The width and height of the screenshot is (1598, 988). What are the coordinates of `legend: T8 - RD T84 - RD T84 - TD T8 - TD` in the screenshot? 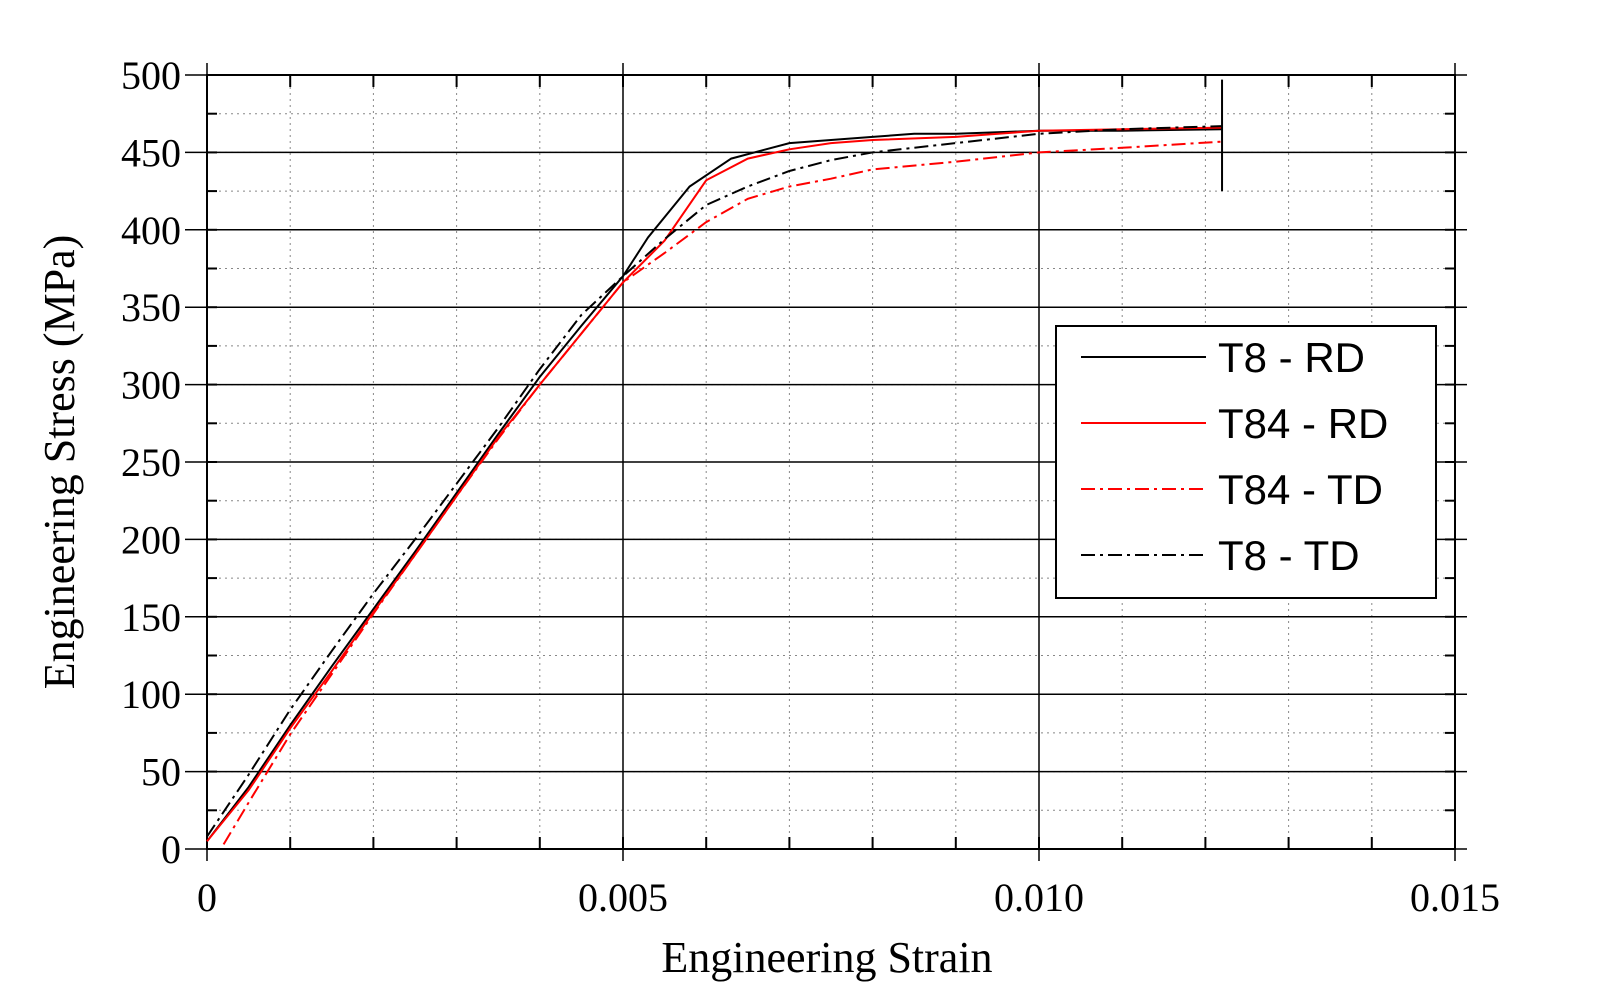 It's located at (1246, 462).